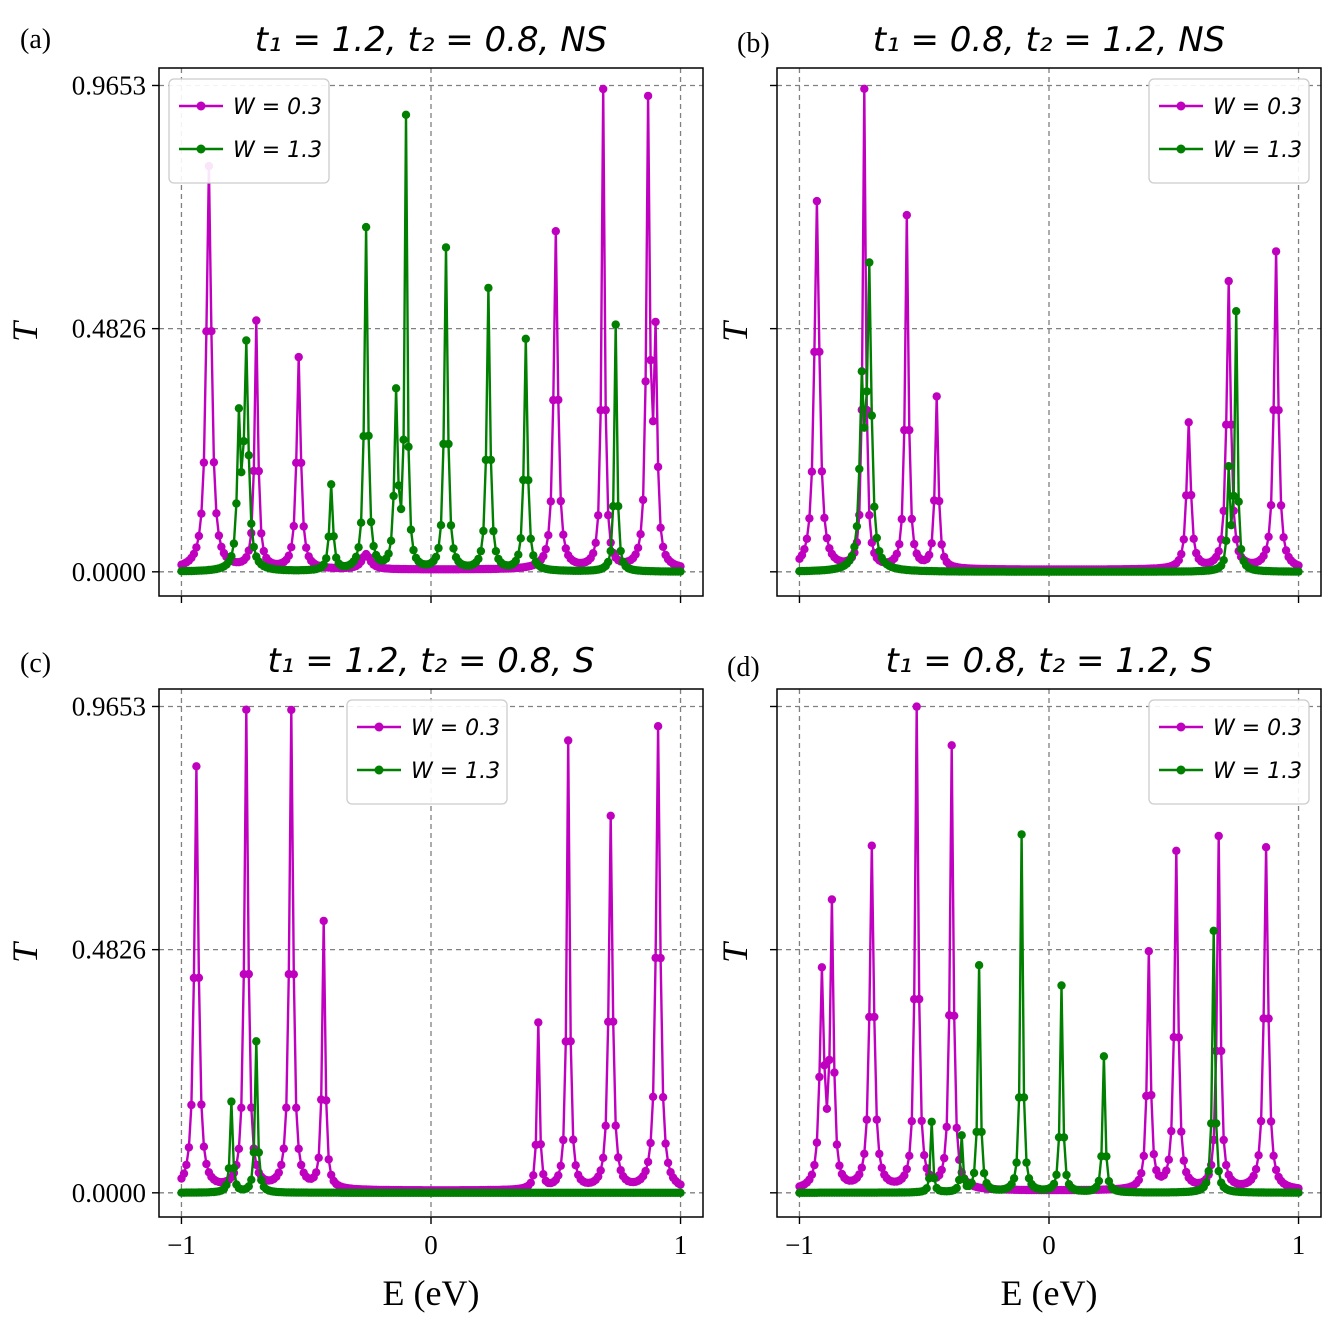 The width and height of the screenshot is (1336, 1336). What do you see at coordinates (109, 706) in the screenshot?
I see `y-tick-label: 0.9653` at bounding box center [109, 706].